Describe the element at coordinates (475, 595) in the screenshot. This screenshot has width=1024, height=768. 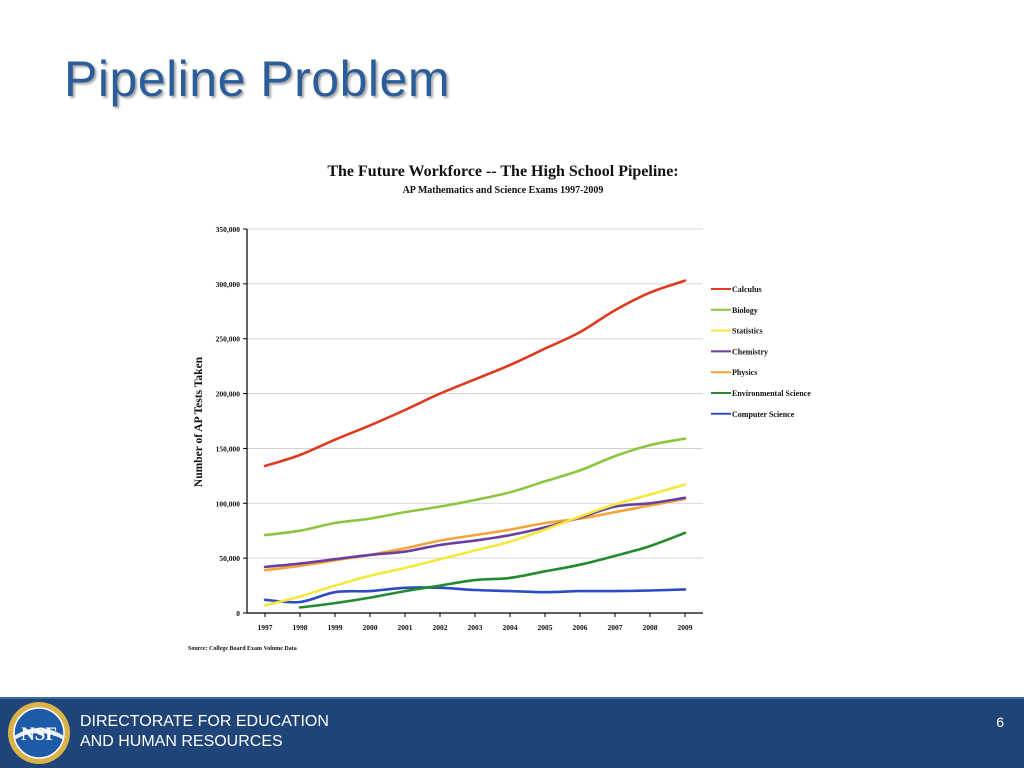
I see `series-line-computer-science` at that location.